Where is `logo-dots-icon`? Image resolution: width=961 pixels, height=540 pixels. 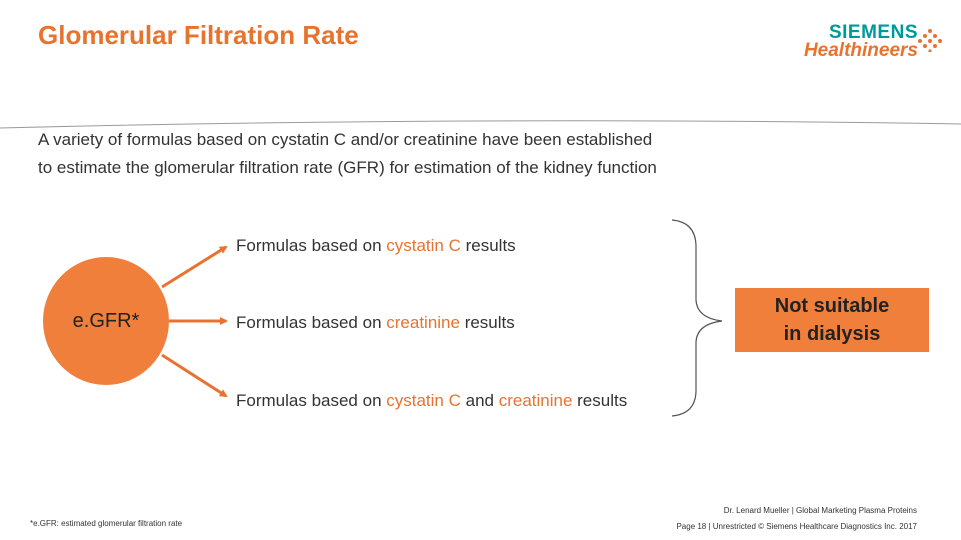 logo-dots-icon is located at coordinates (930, 40).